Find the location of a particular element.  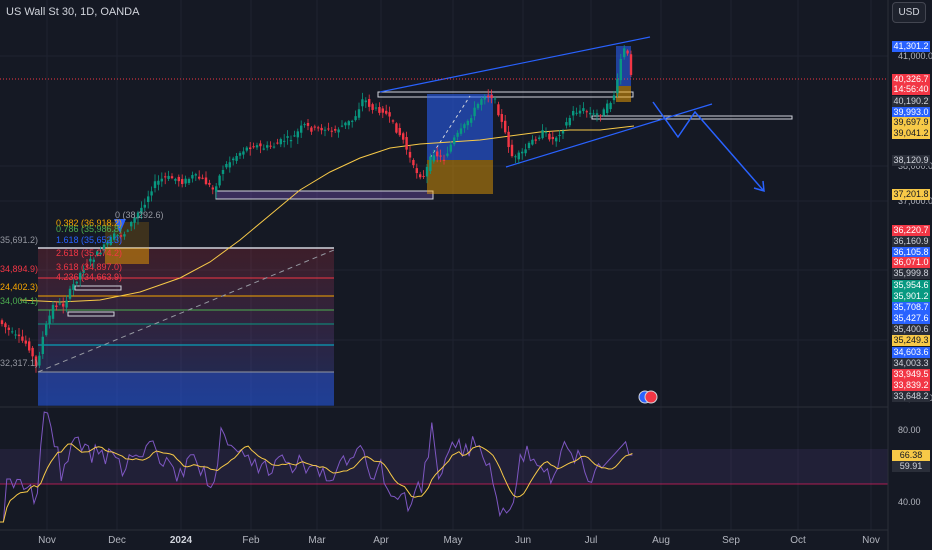

price-badge: 40,190.2 is located at coordinates (911, 101).